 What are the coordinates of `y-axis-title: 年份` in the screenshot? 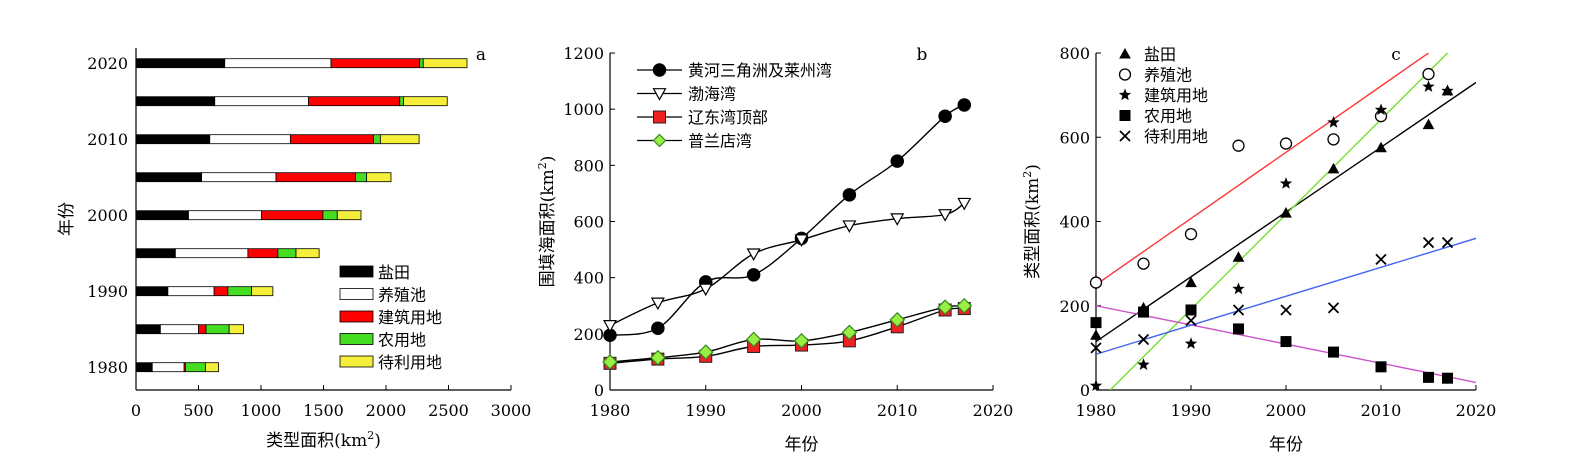 It's located at (67, 219).